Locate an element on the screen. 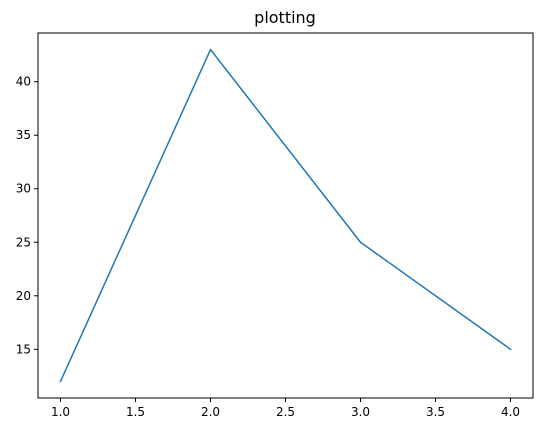 This screenshot has height=435, width=543. x-tick-label: 3.0 is located at coordinates (360, 412).